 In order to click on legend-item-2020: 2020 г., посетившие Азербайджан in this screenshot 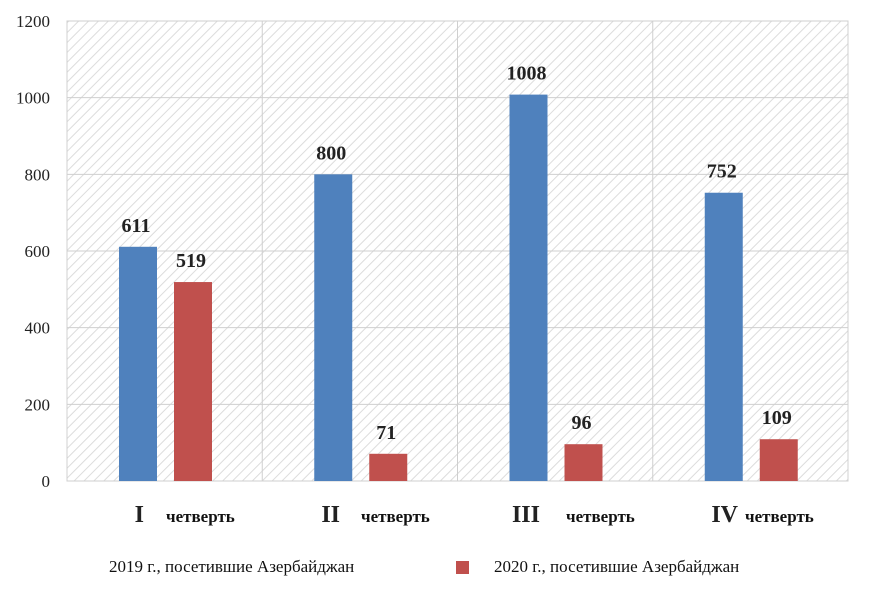, I will do `click(616, 567)`.